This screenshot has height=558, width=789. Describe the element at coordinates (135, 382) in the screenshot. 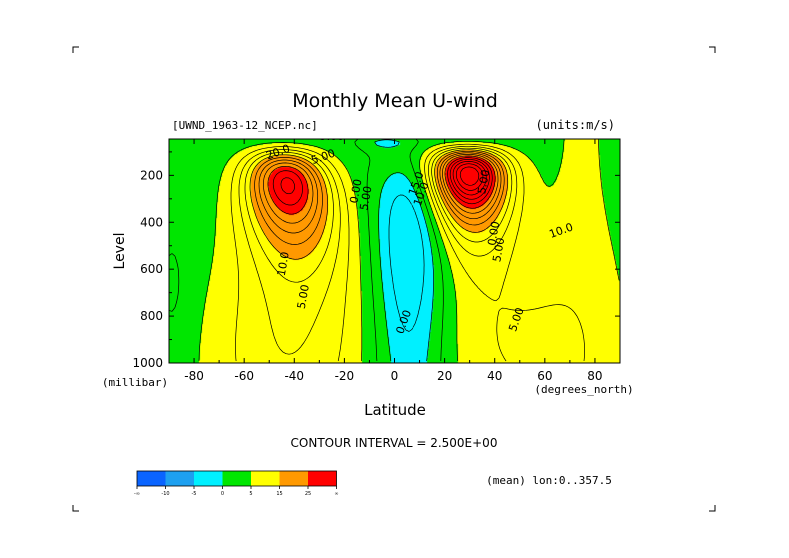

I see `y-unit-label: (millibar)` at that location.